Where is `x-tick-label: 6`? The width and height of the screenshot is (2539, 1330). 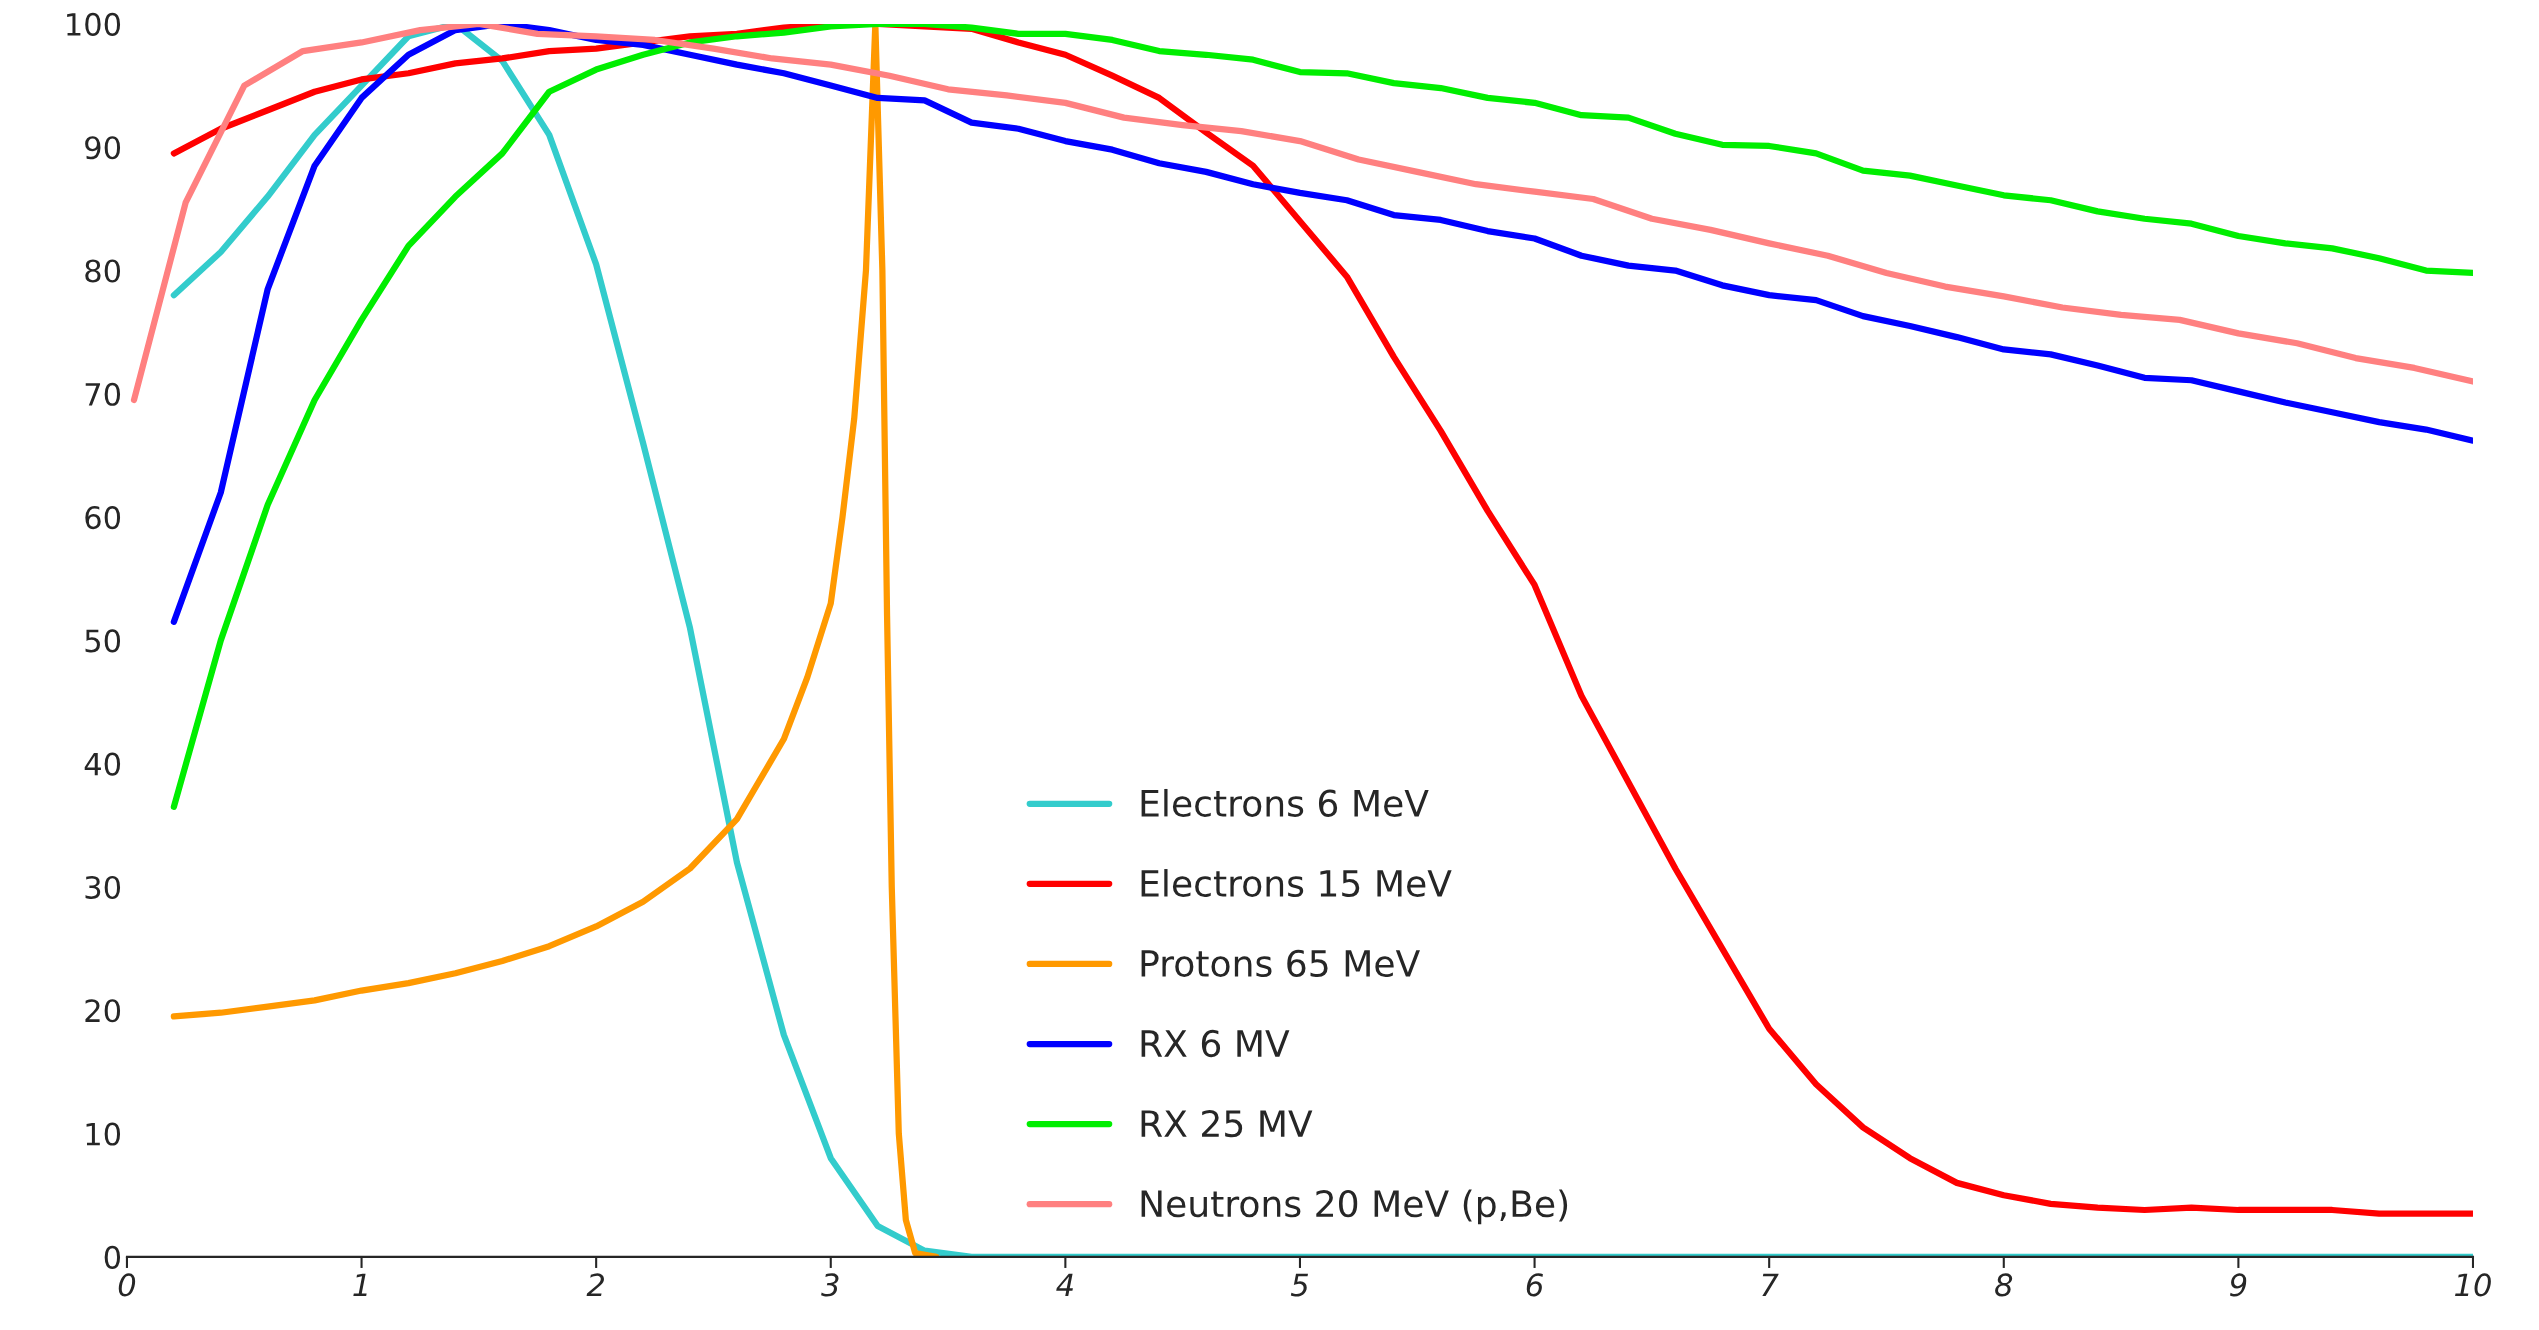 x-tick-label: 6 is located at coordinates (1534, 1285).